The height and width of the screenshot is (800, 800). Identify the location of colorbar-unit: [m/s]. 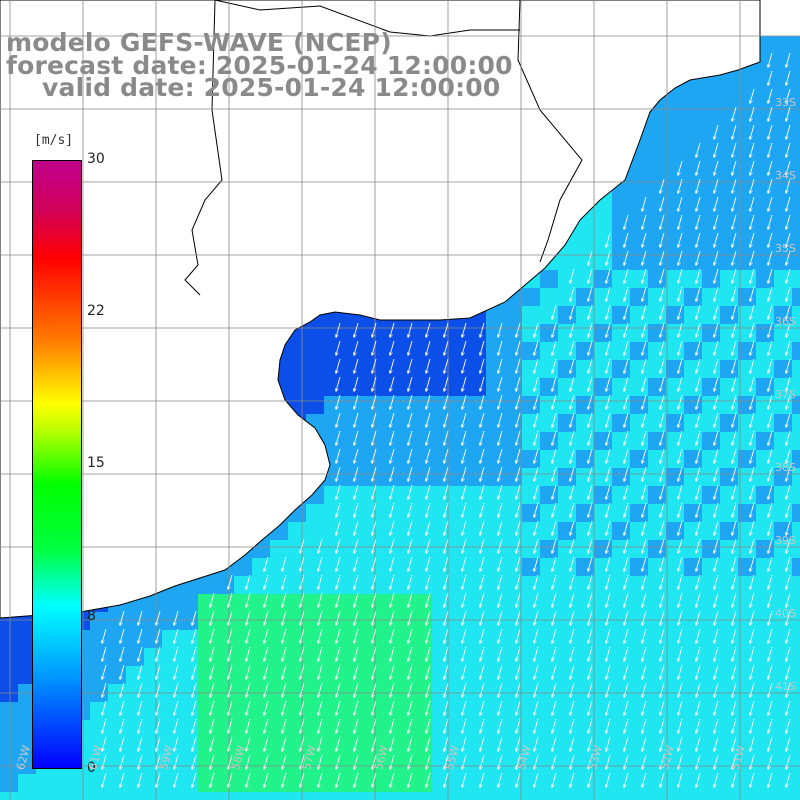
(54, 140).